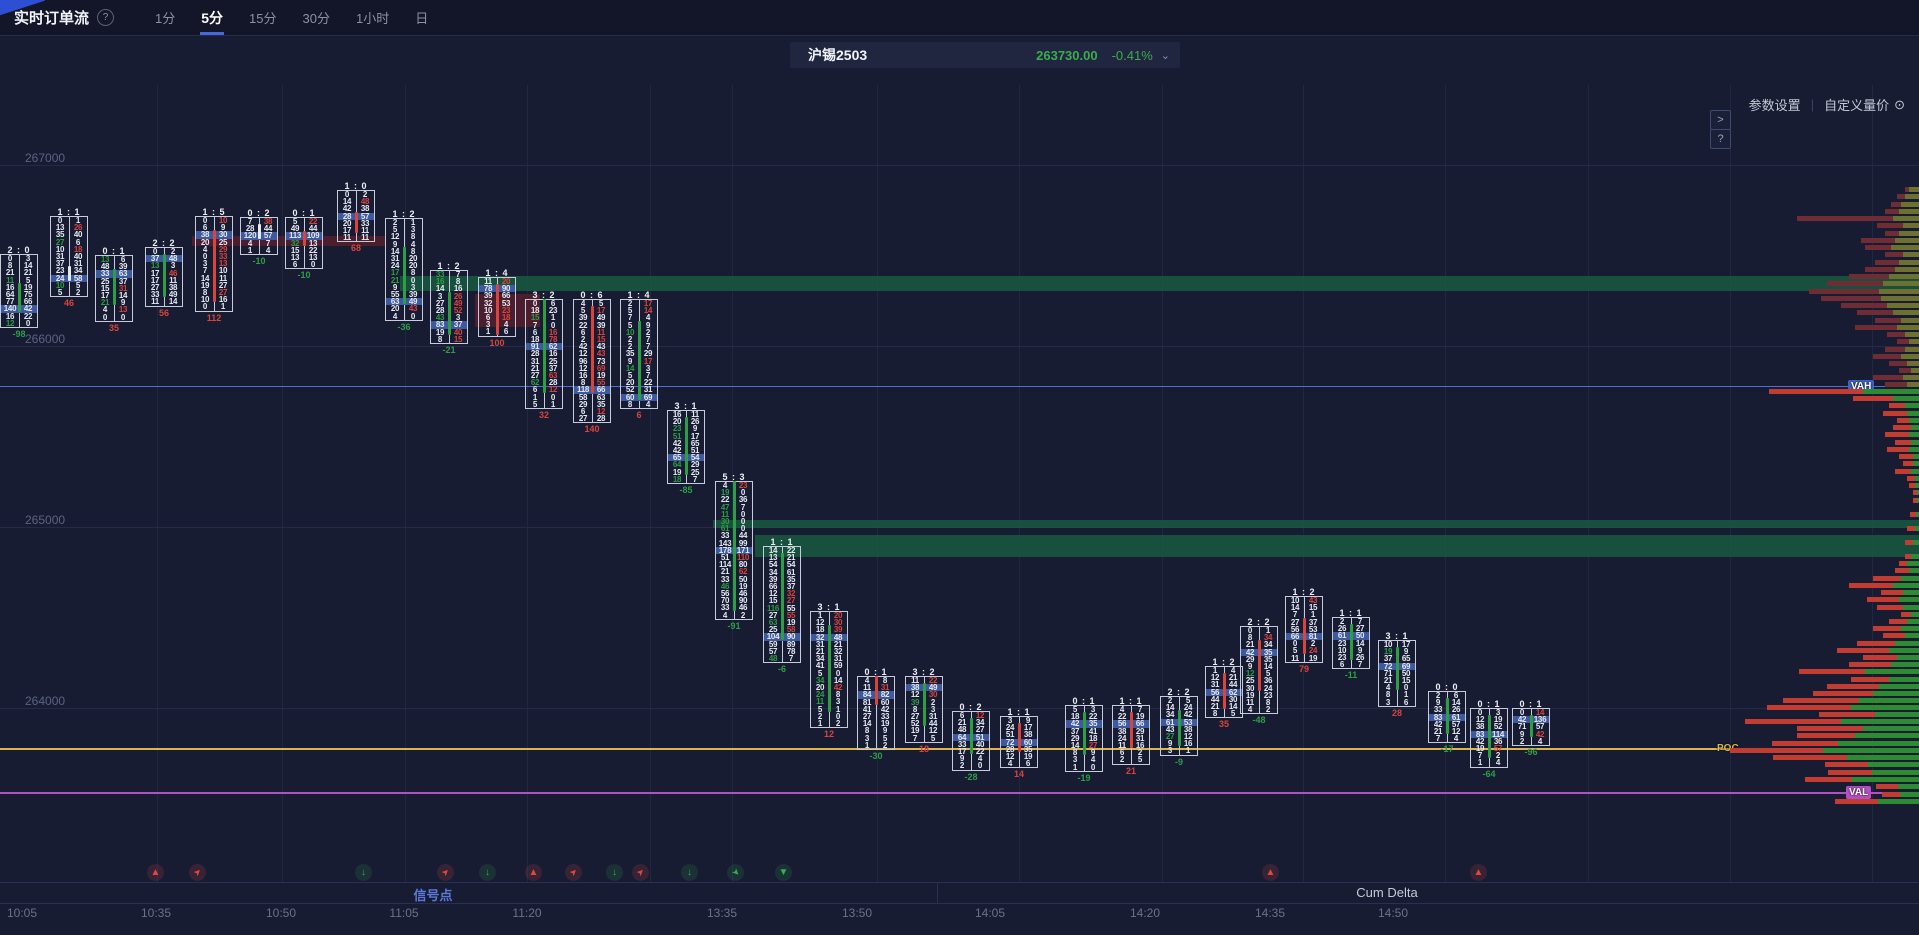 The image size is (1919, 935). Describe the element at coordinates (497, 307) in the screenshot. I see `footprint-candle: 11 20 78 90 39 66 32 53 10 23 6 18 3 4 1 6` at that location.